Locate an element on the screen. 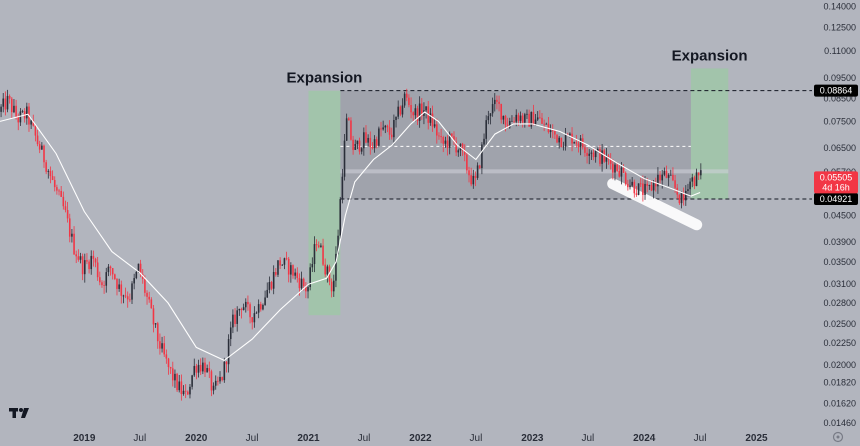  y-tick-1: 0.12500 is located at coordinates (839, 27).